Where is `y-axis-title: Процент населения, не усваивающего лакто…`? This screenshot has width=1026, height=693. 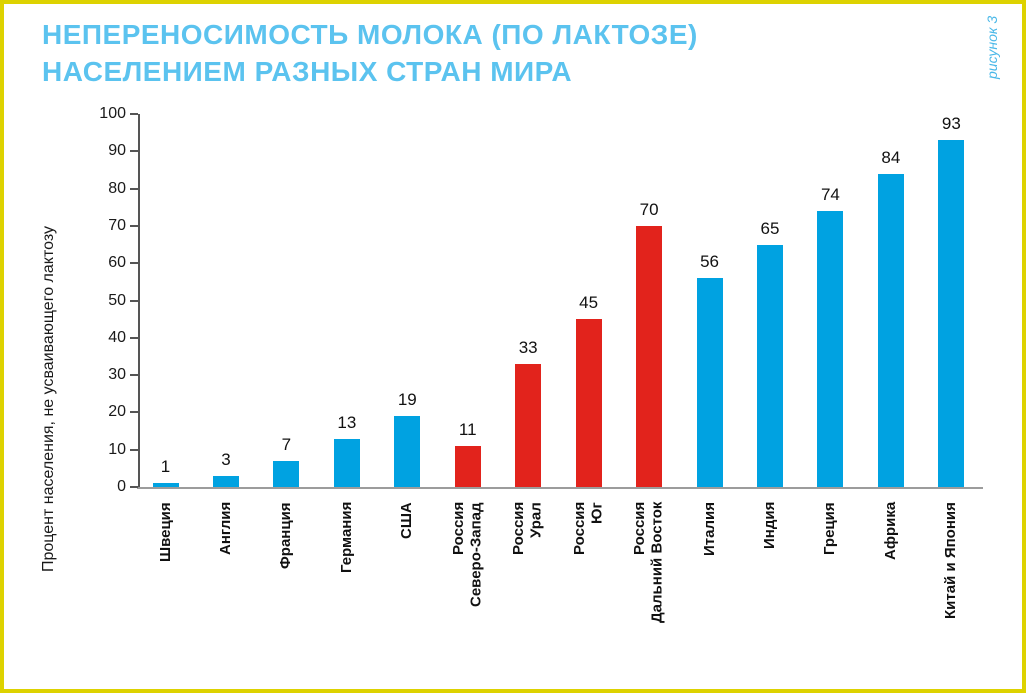 y-axis-title: Процент населения, не усваивающего лакто… is located at coordinates (48, 399).